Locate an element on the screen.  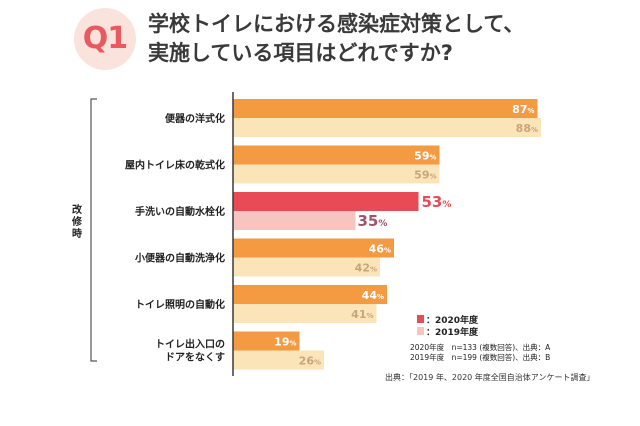
category-label: 小便器の自動洗浄化 is located at coordinates (179, 258).